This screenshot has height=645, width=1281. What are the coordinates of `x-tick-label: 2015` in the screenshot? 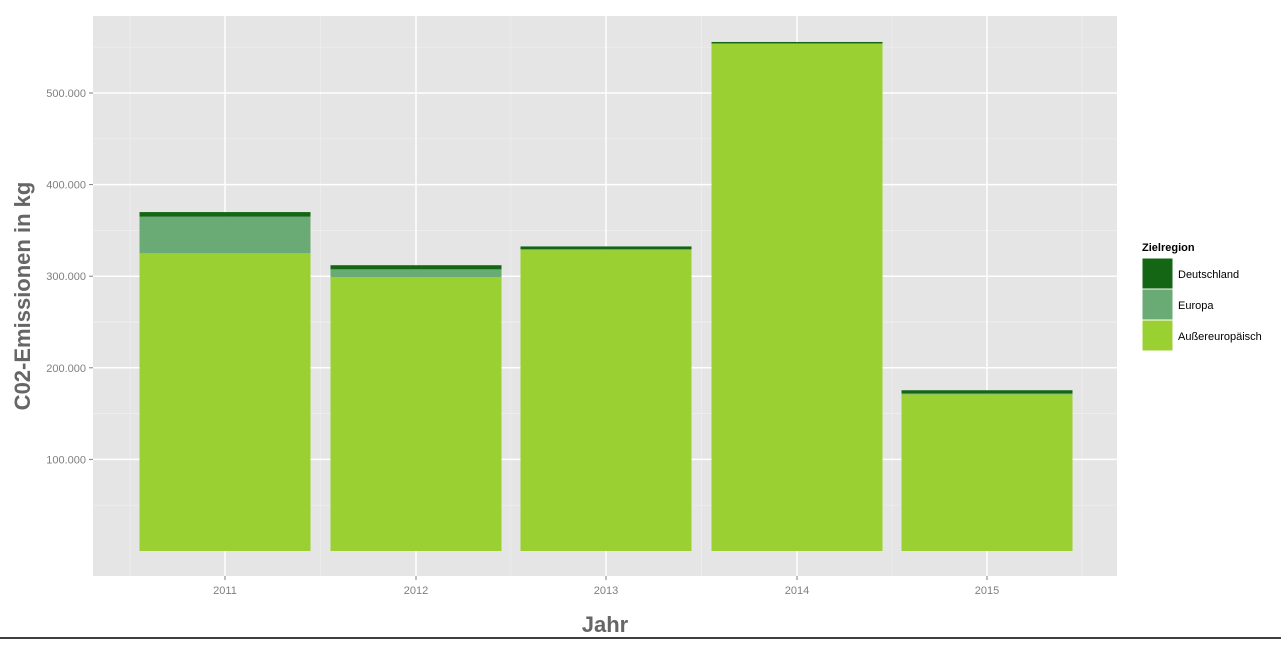 It's located at (987, 591).